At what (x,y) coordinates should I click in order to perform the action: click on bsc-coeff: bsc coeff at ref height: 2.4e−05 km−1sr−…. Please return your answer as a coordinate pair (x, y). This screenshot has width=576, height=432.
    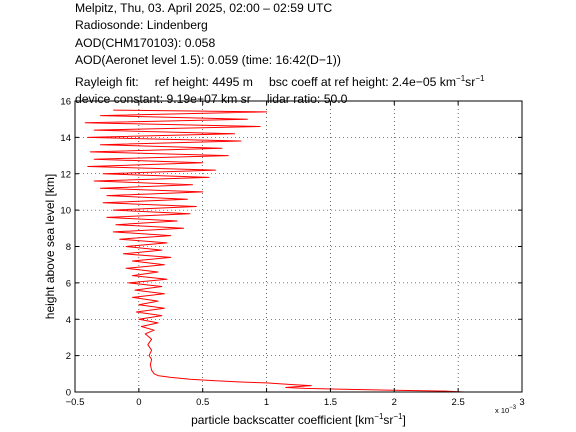
    Looking at the image, I should click on (376, 81).